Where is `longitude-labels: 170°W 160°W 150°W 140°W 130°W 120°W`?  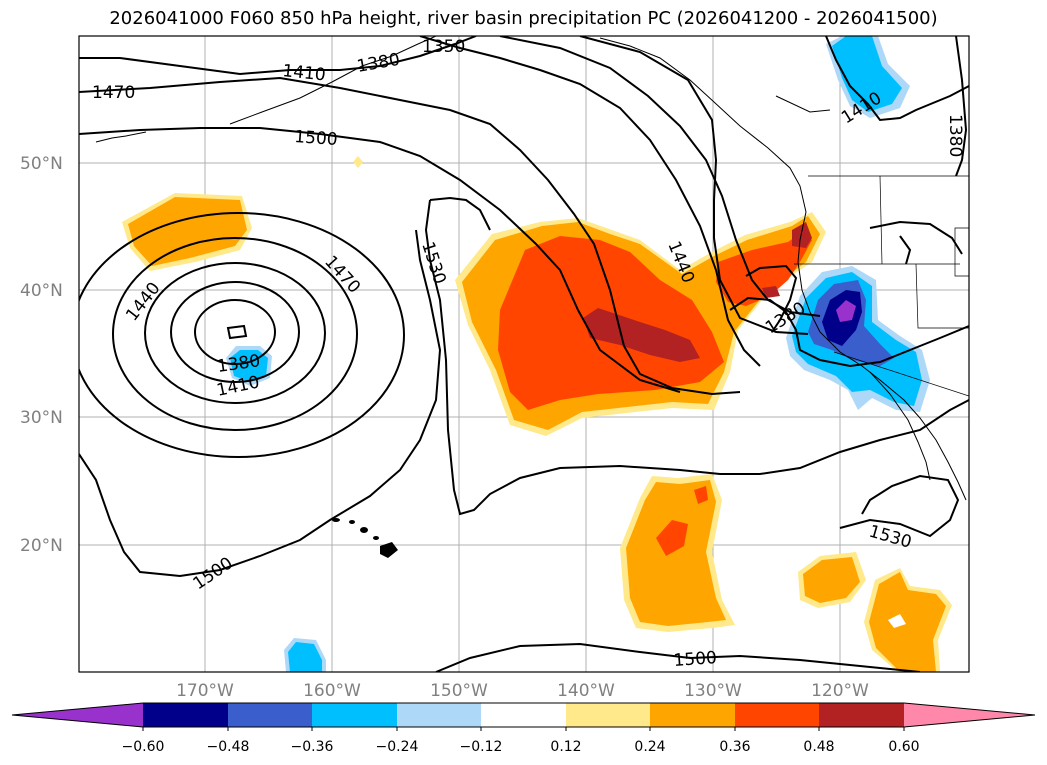 longitude-labels: 170°W 160°W 150°W 140°W 130°W 120°W is located at coordinates (522, 691).